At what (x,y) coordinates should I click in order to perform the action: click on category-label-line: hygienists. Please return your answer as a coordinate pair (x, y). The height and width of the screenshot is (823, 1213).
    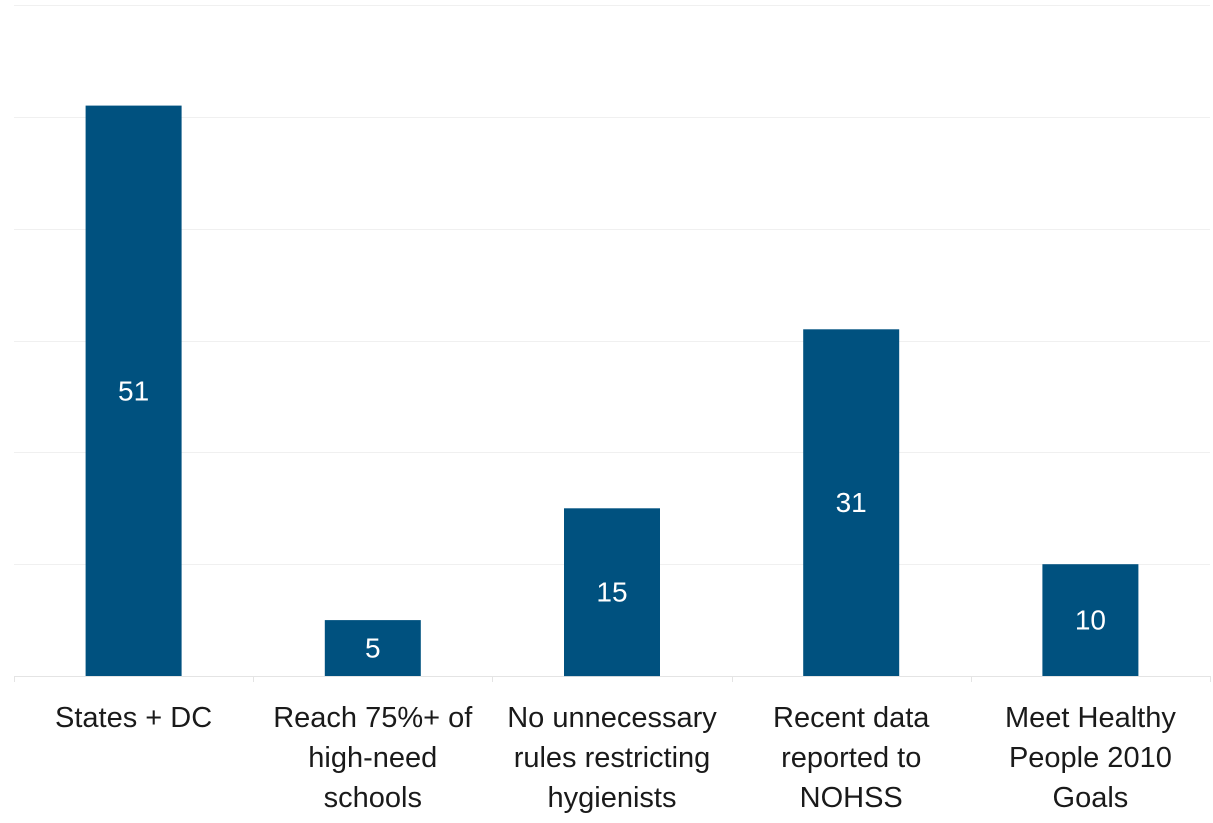
    Looking at the image, I should click on (612, 798).